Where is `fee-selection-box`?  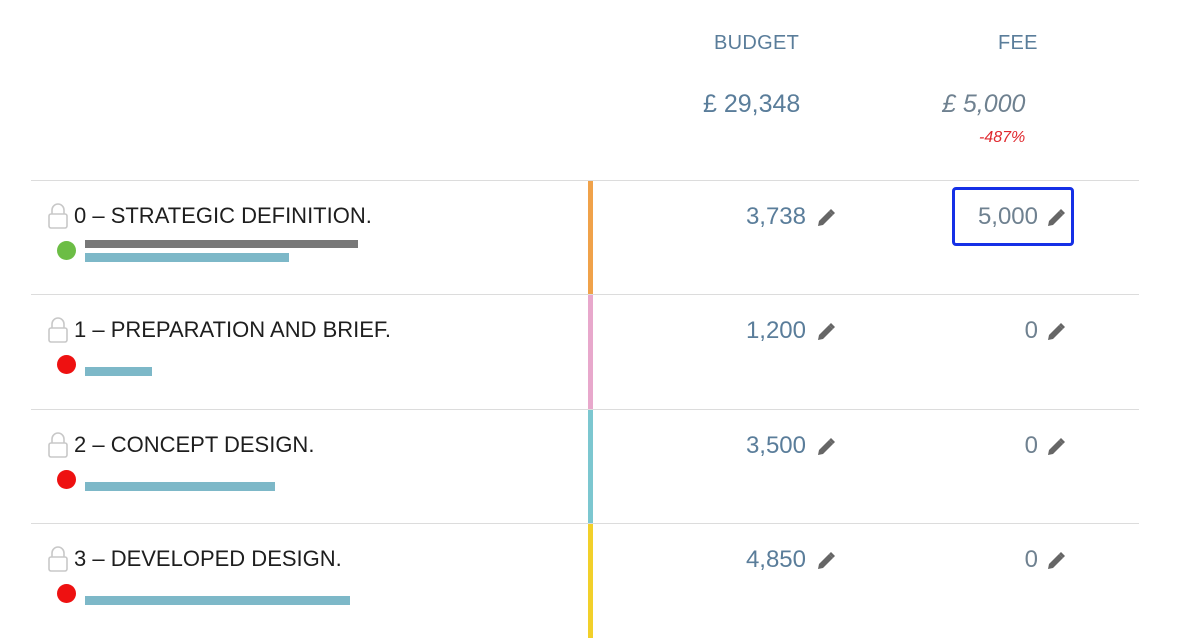 fee-selection-box is located at coordinates (1013, 216).